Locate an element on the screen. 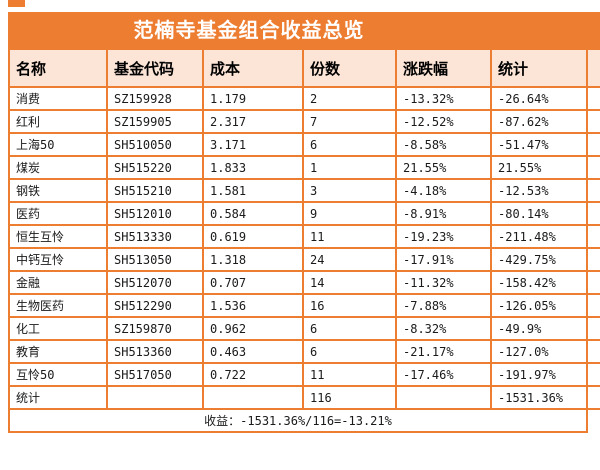  cell-cost: 2.317 is located at coordinates (253, 121).